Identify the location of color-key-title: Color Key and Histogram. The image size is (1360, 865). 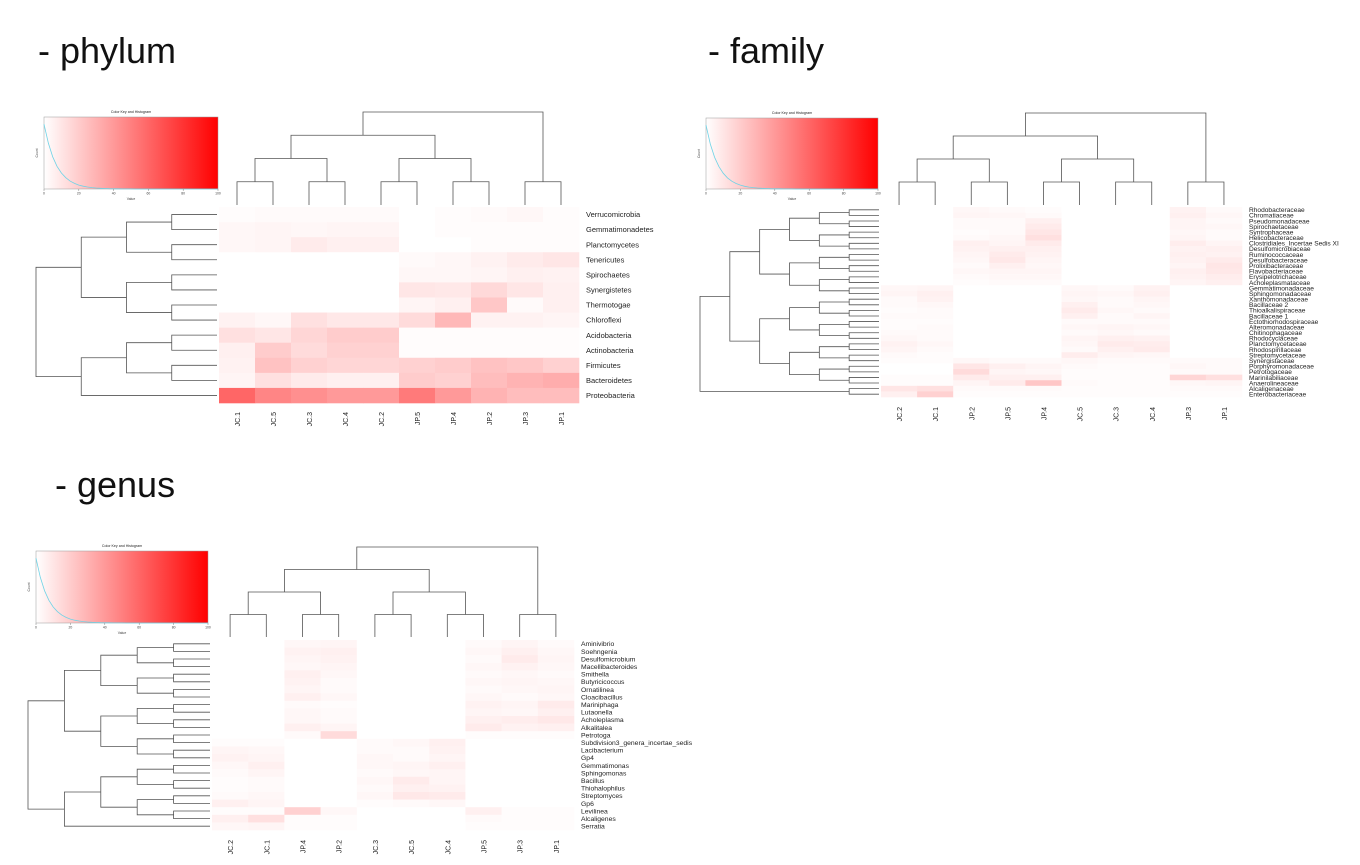
(131, 112).